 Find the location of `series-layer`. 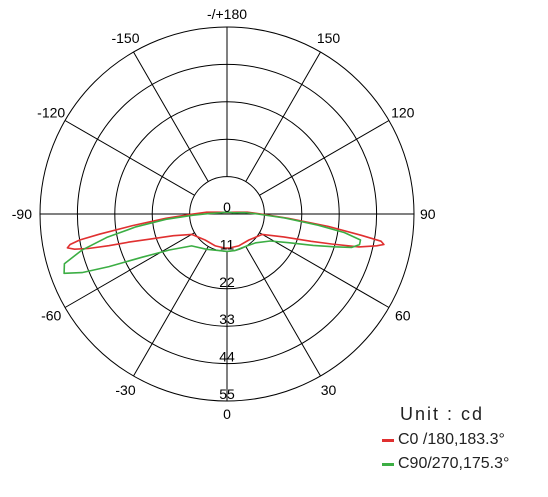

series-layer is located at coordinates (224, 243).